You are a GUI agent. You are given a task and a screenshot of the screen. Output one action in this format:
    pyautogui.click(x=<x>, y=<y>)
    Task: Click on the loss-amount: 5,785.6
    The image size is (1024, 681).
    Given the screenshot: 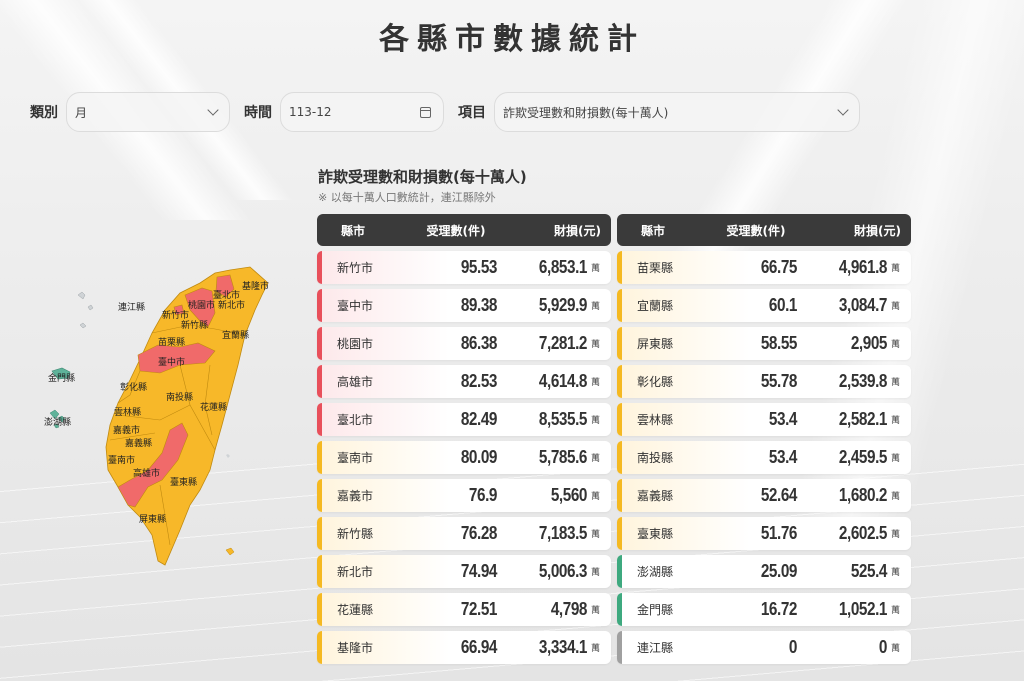 What is the action you would take?
    pyautogui.click(x=563, y=457)
    